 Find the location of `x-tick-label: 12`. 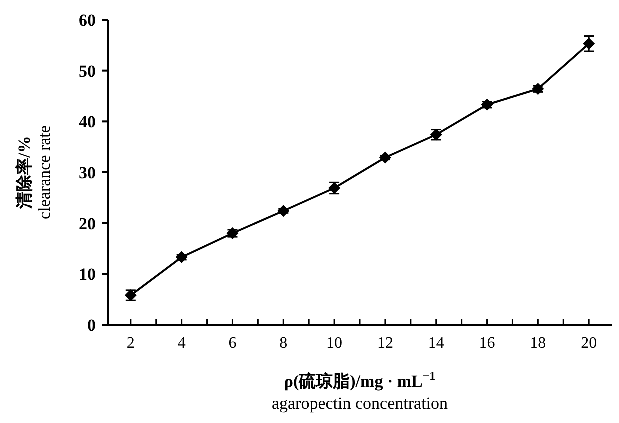

x-tick-label: 12 is located at coordinates (385, 343).